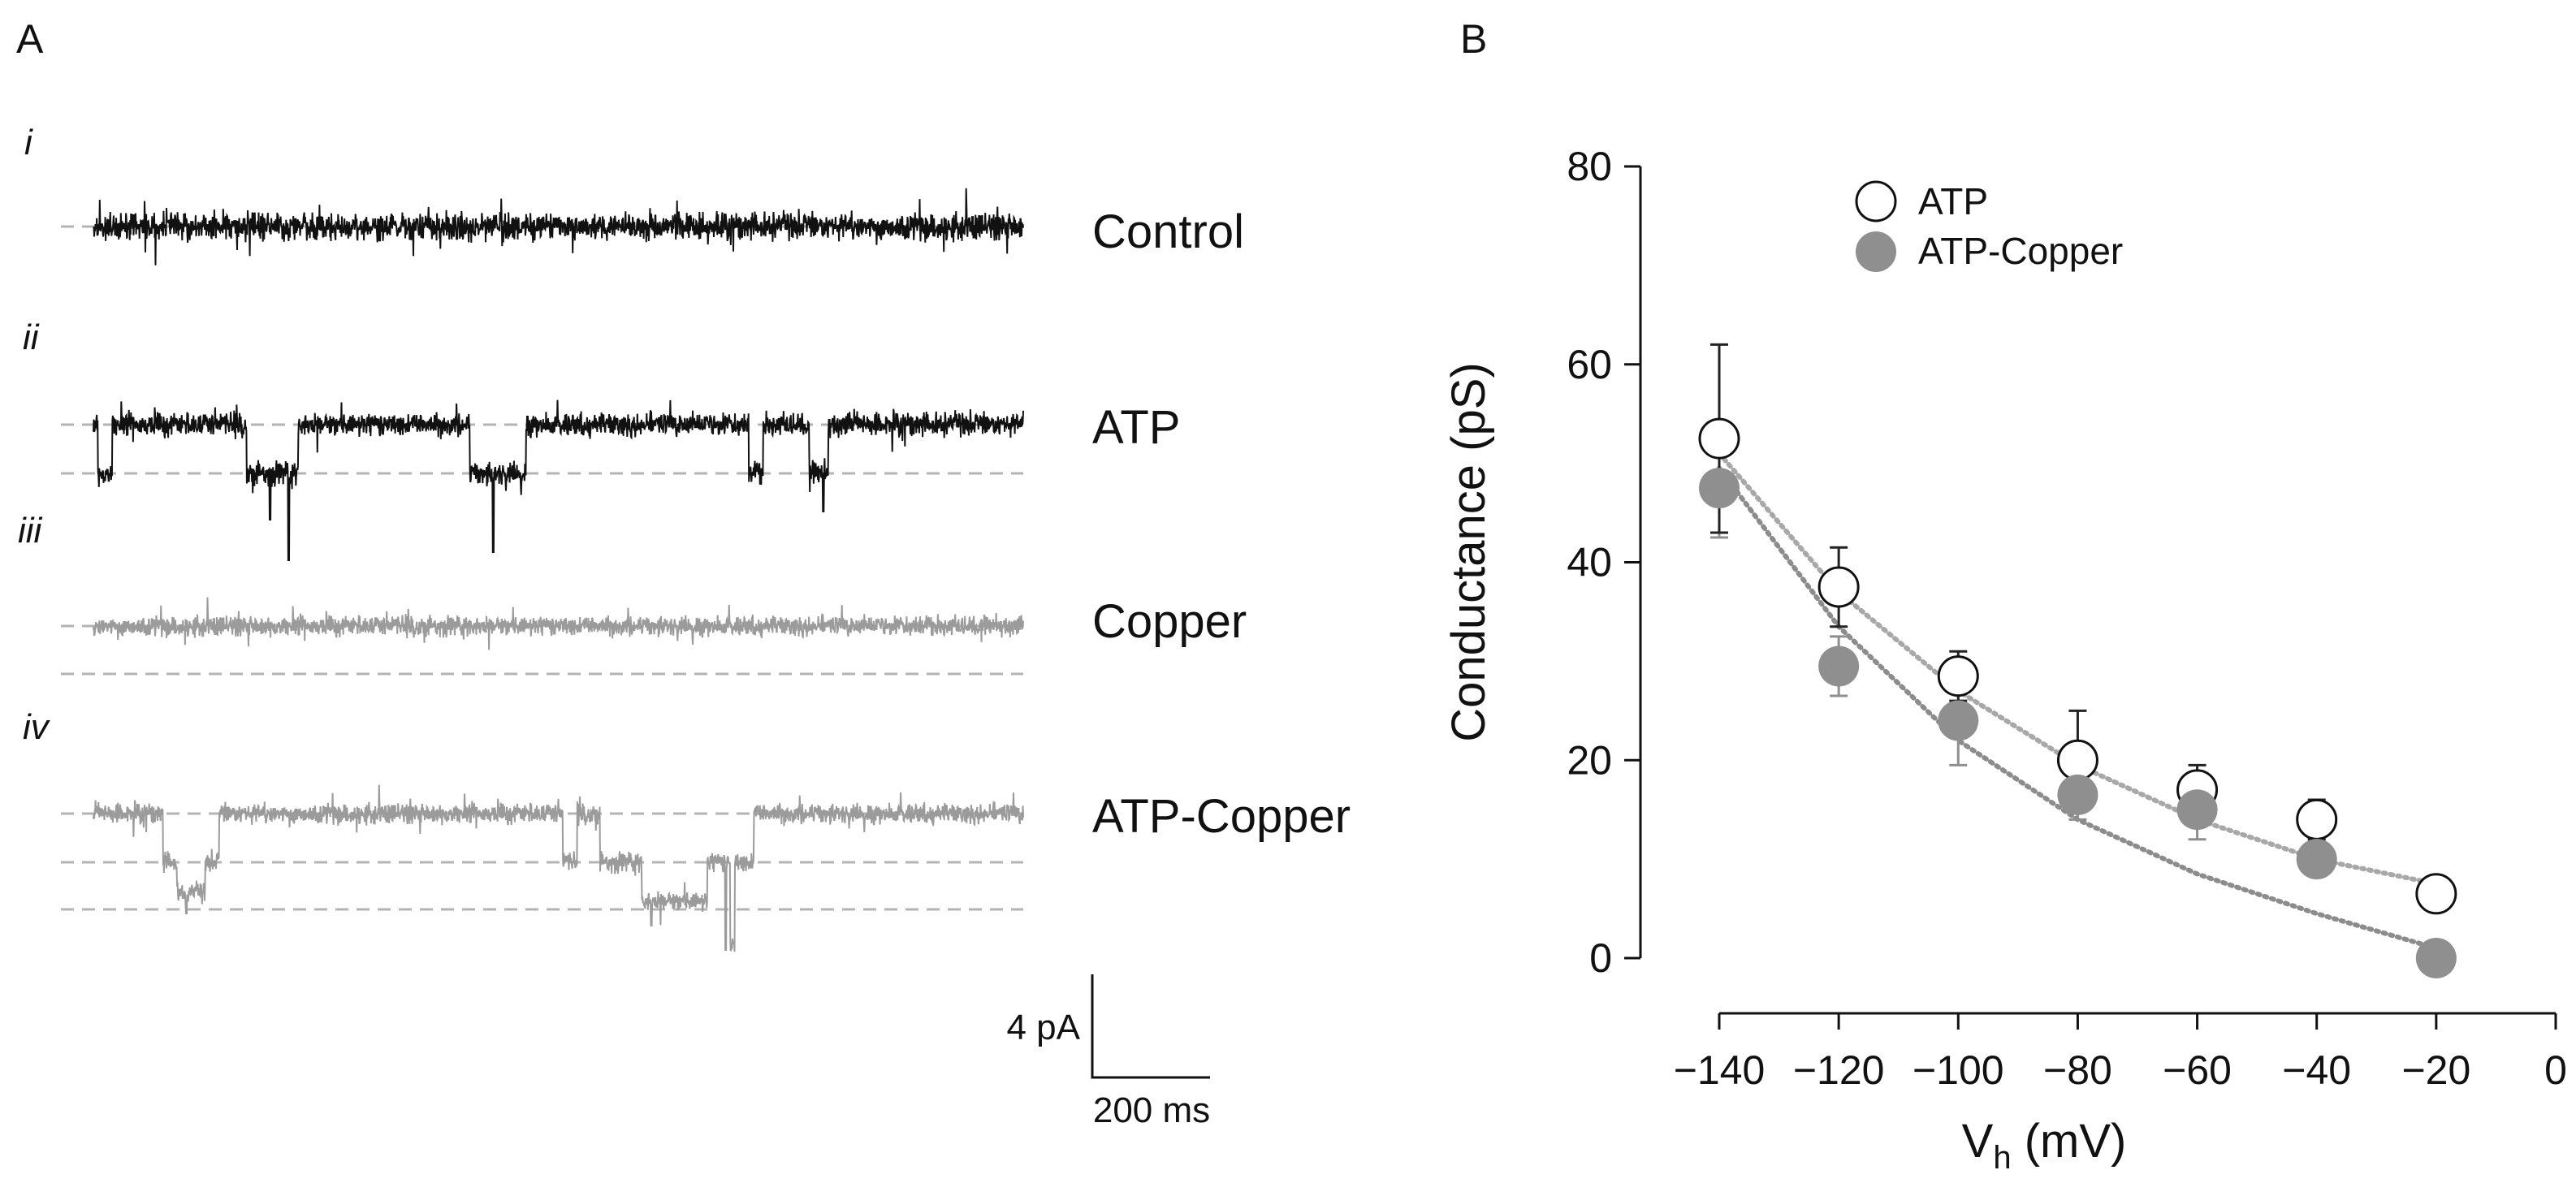 This screenshot has width=2576, height=1196. I want to click on trace-control-row: i Control, so click(634, 194).